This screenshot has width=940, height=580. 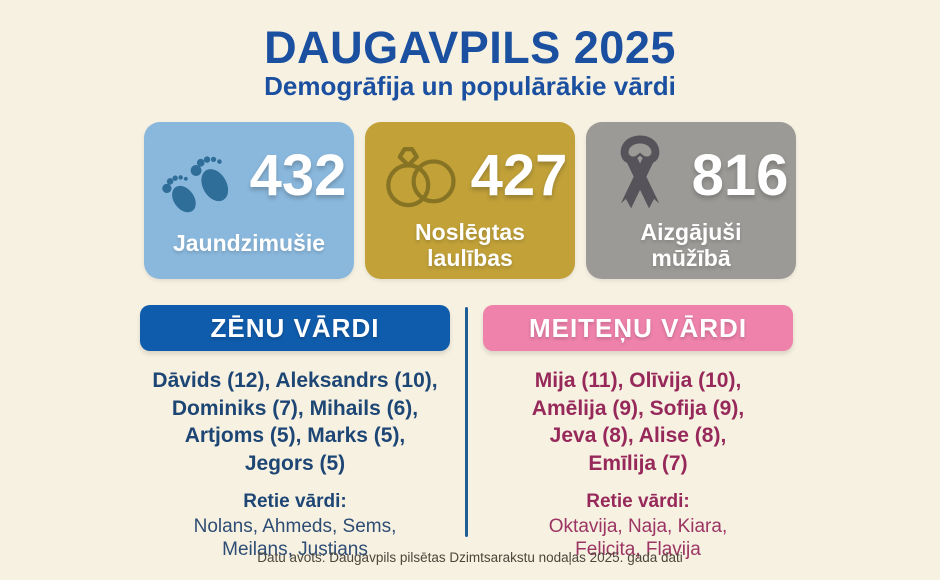 What do you see at coordinates (470, 86) in the screenshot?
I see `page-subtitle: Demogrāfija un populārākie vārdi` at bounding box center [470, 86].